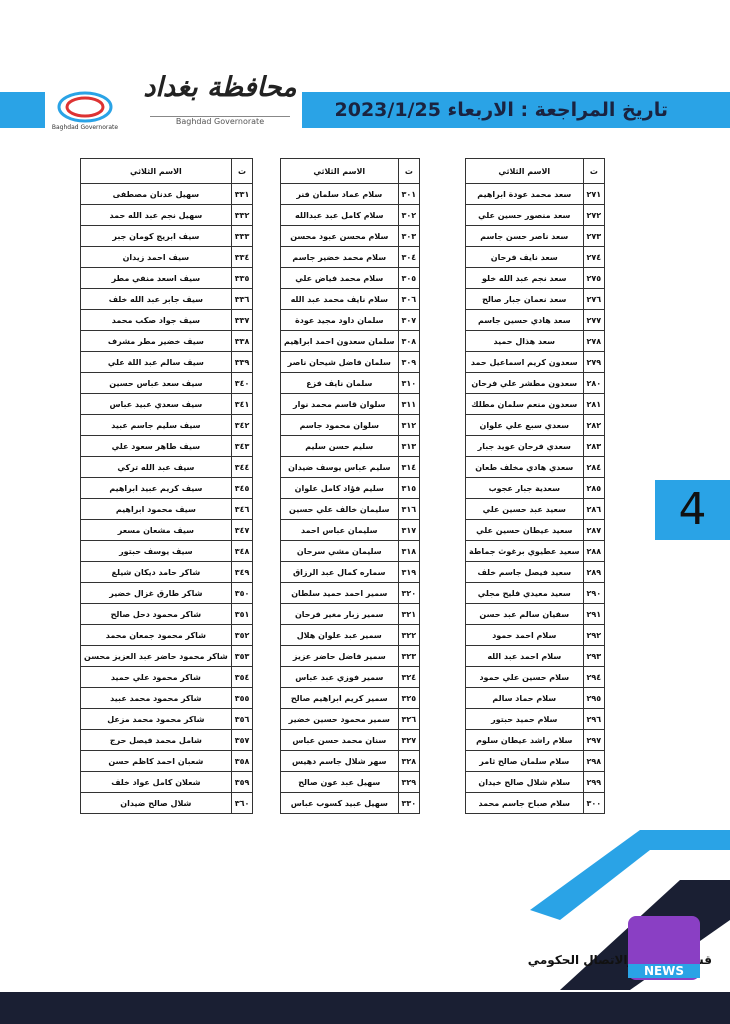 The image size is (730, 1024). I want to click on row: ٣٣٩ سيف سالم عبد اللة علي, so click(167, 362).